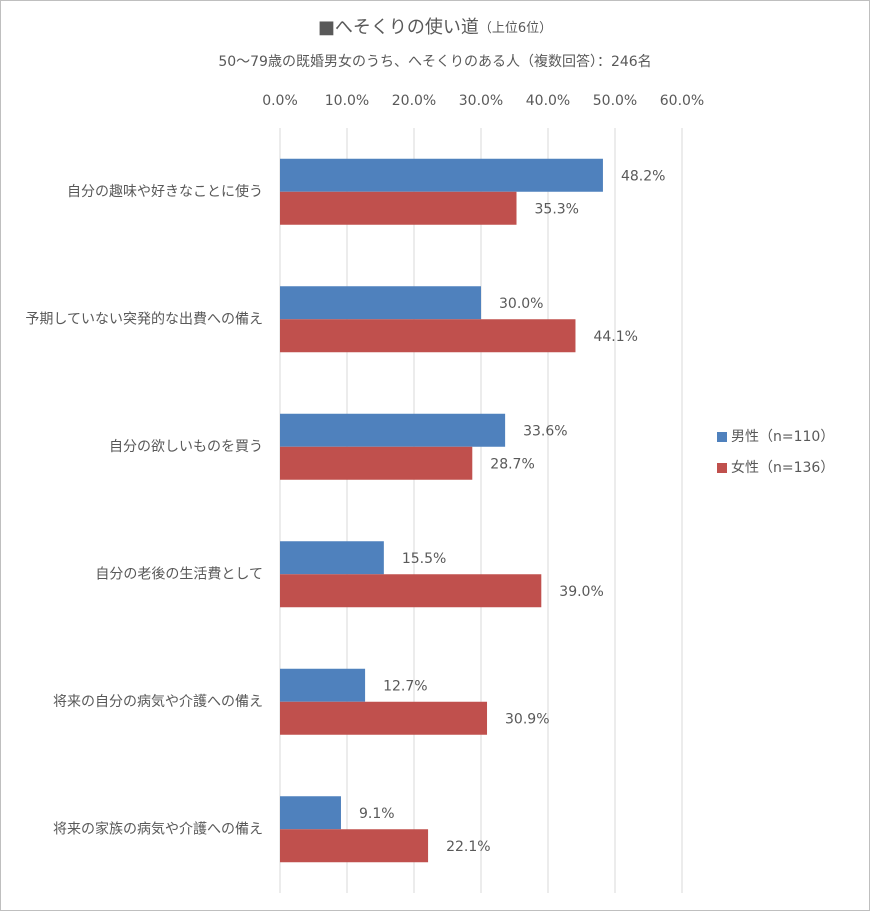  I want to click on x-tick-label: 0.0%, so click(280, 101).